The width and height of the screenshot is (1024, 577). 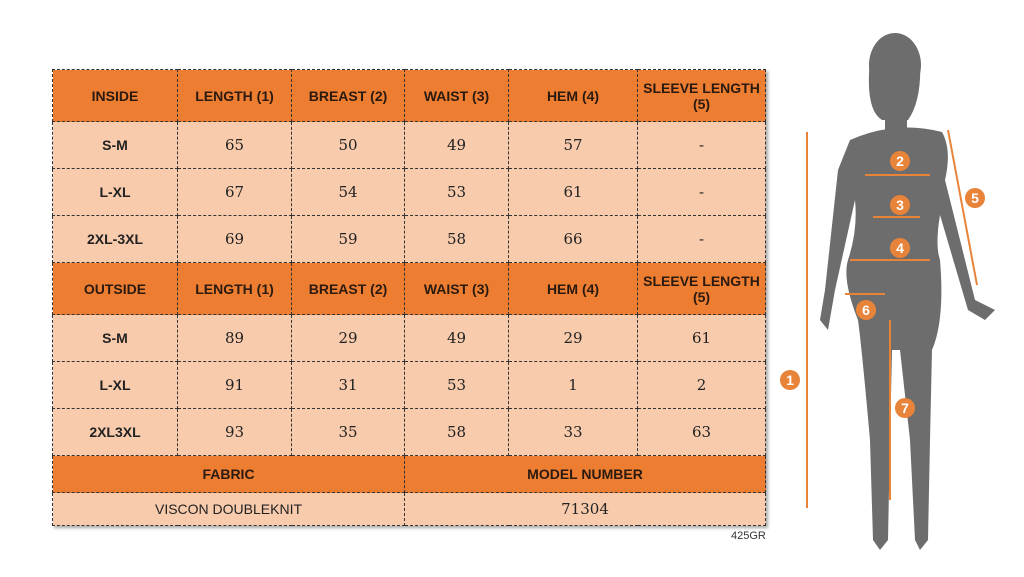 I want to click on svg-text: 1, so click(x=790, y=380).